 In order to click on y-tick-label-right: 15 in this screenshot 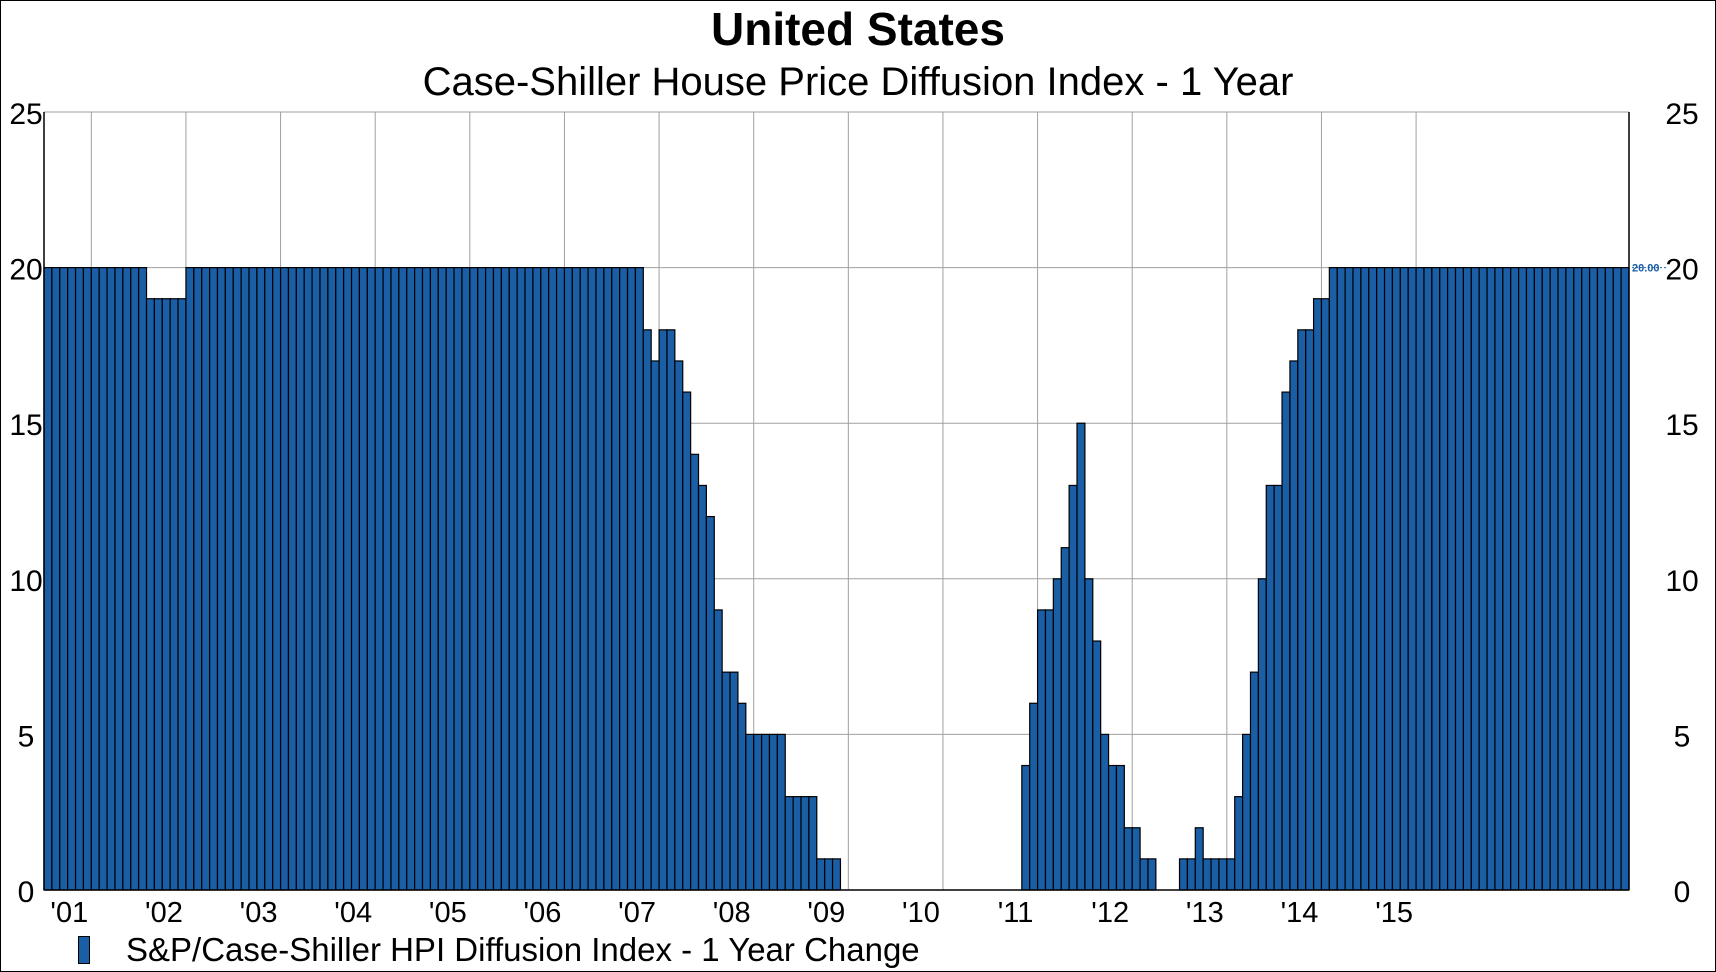, I will do `click(1681, 425)`.